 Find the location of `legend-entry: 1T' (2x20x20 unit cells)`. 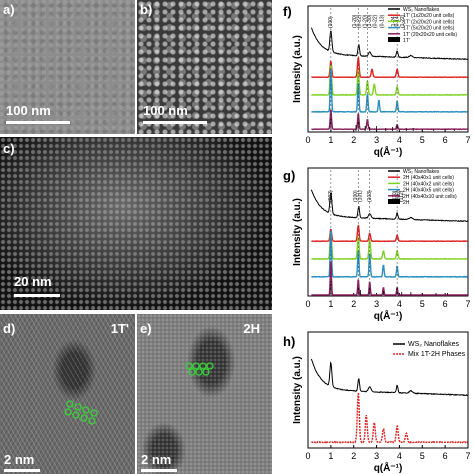

legend-entry: 1T' (2x20x20 unit cells) is located at coordinates (429, 22).